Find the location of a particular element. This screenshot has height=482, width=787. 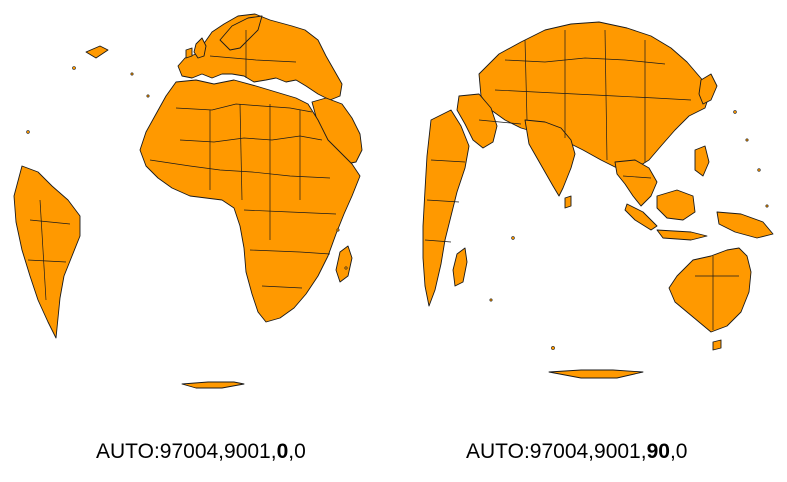

landmass-arabia is located at coordinates (477, 121).